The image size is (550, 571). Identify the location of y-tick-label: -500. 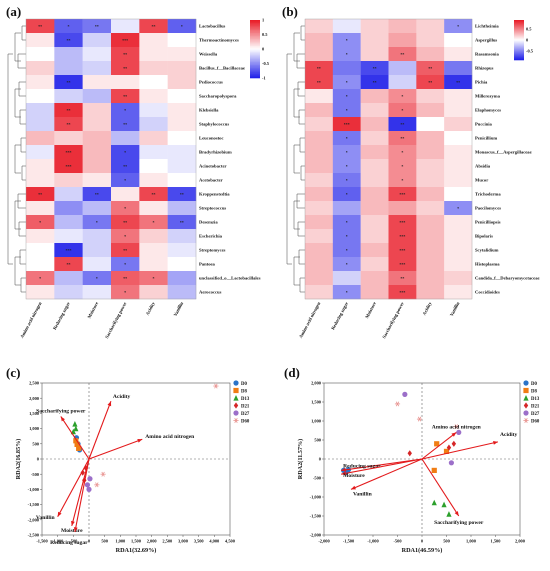
(35, 474).